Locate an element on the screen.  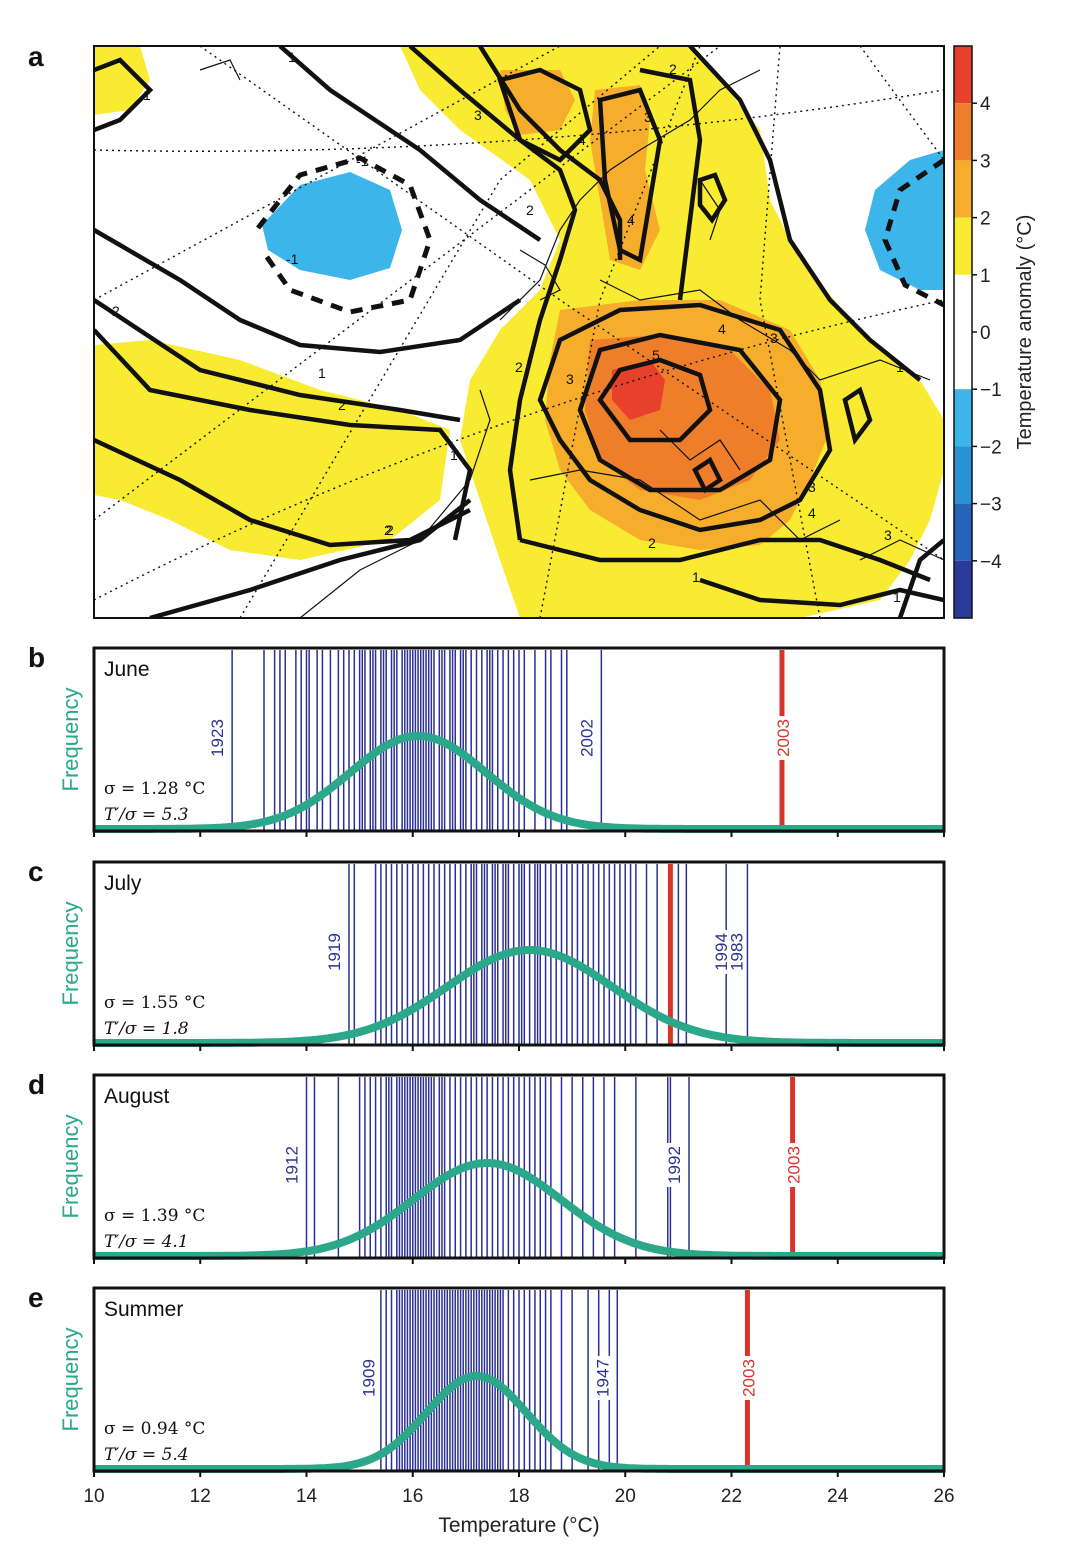
anomaly-region-cold-east is located at coordinates (904, 220).